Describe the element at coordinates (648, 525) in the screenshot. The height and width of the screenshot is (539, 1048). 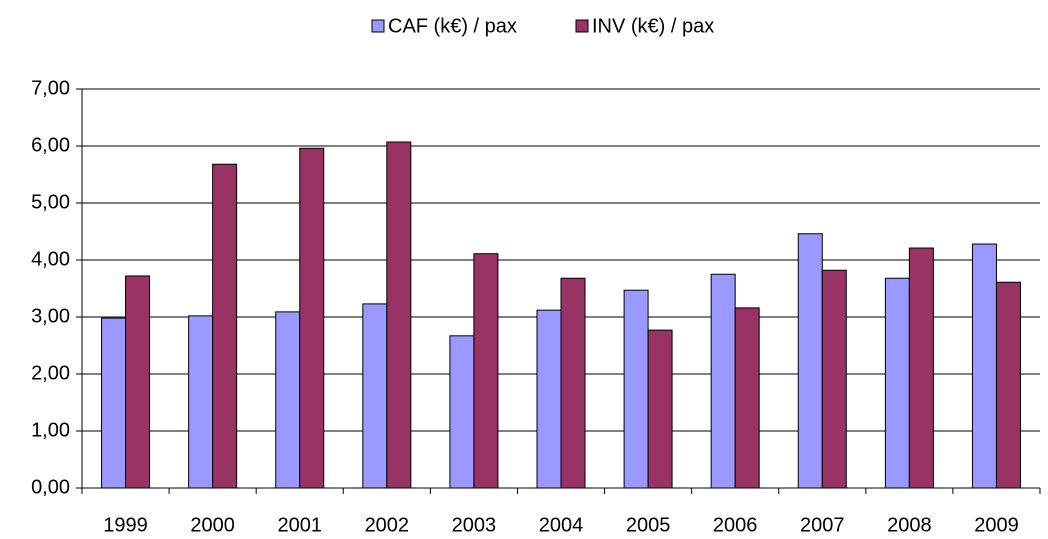
I see `x-tick-label: 2005` at that location.